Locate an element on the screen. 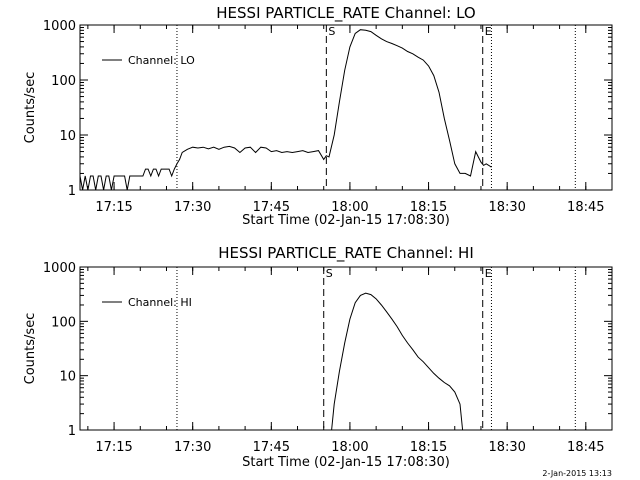 The image size is (640, 480). chart-title: HESSI PARTICLE_RATE Channel: LO is located at coordinates (345, 13).